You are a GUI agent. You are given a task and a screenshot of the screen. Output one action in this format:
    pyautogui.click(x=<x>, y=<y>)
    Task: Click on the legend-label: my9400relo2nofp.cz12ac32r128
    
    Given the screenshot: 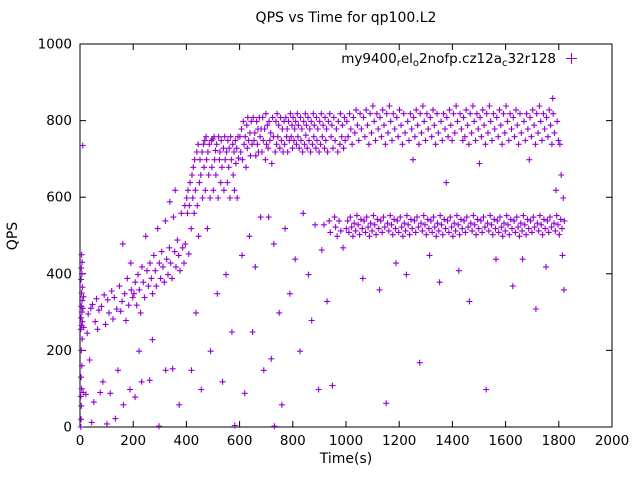 What is the action you would take?
    pyautogui.click(x=448, y=60)
    